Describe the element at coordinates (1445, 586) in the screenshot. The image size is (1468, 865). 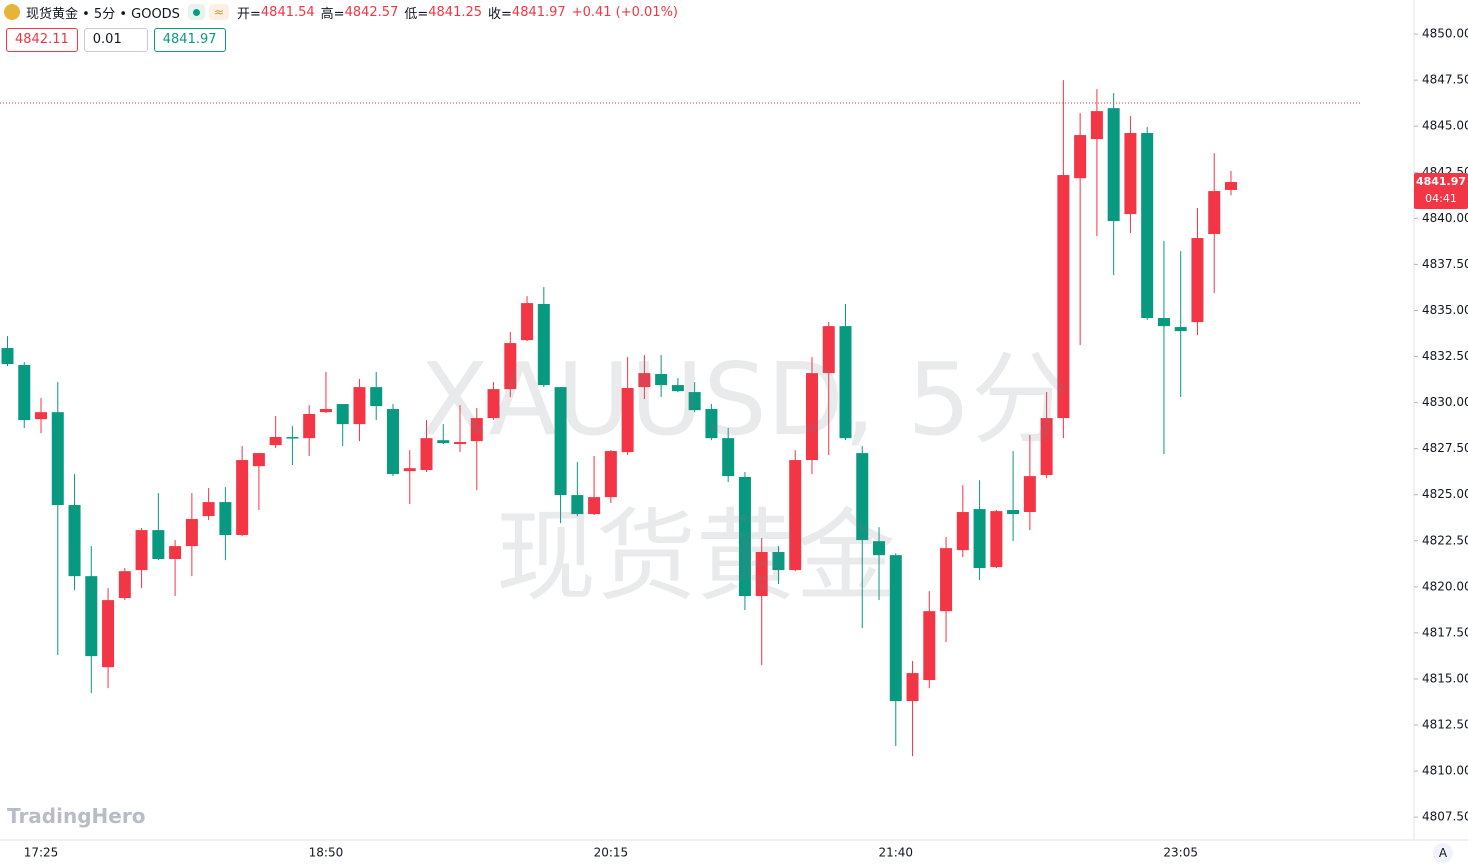
I see `y-tick-label: 4820.00` at that location.